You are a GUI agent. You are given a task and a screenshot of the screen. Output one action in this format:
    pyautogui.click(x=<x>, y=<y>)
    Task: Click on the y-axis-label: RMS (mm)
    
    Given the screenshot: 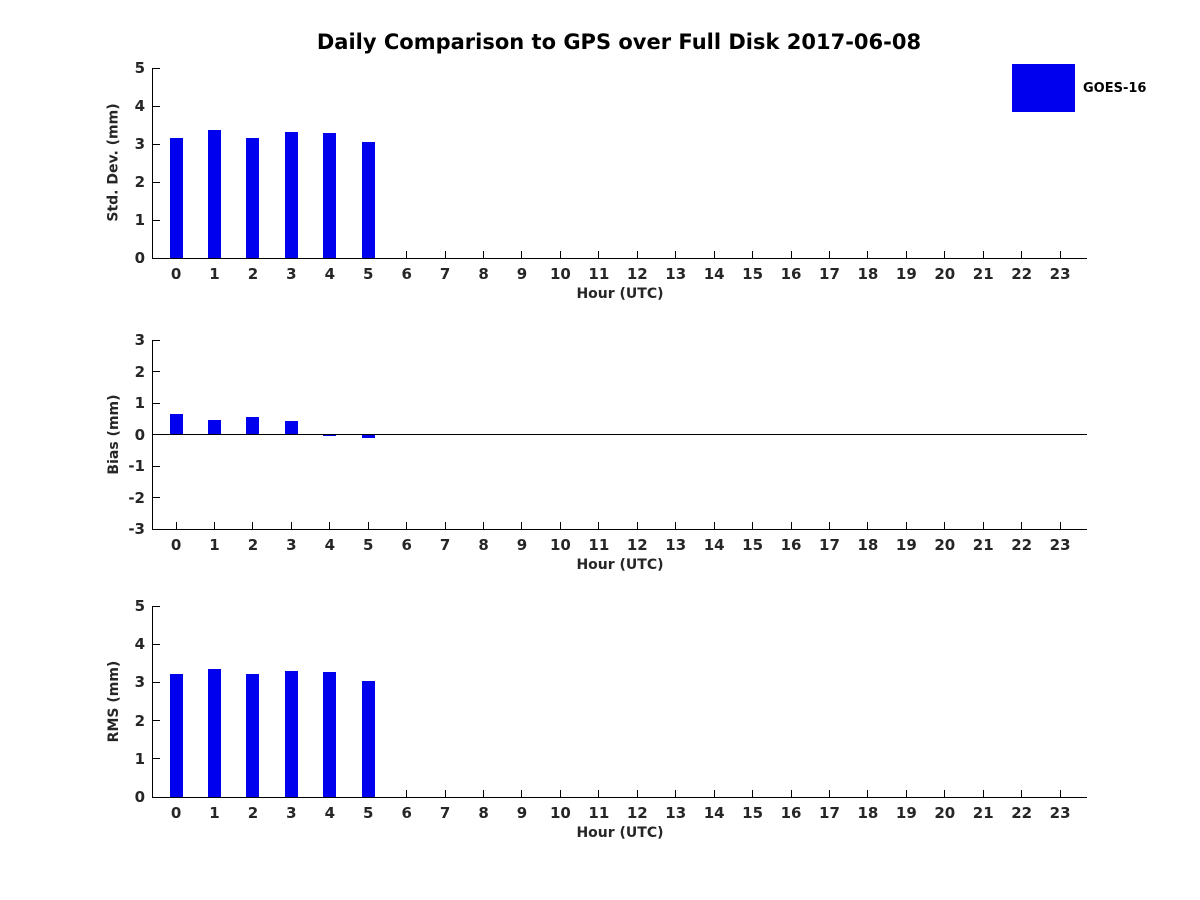 What is the action you would take?
    pyautogui.click(x=113, y=701)
    